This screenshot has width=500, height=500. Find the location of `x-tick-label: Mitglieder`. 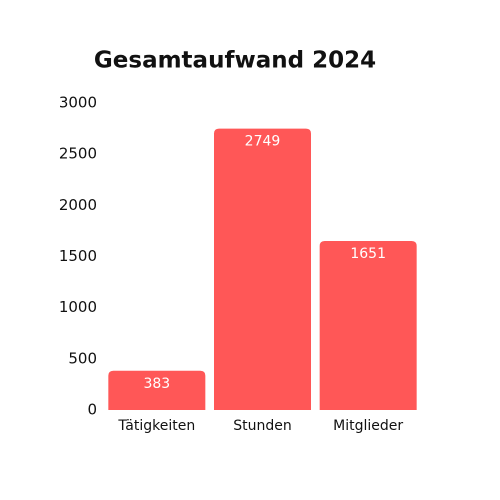

x-tick-label: Mitglieder is located at coordinates (368, 426).